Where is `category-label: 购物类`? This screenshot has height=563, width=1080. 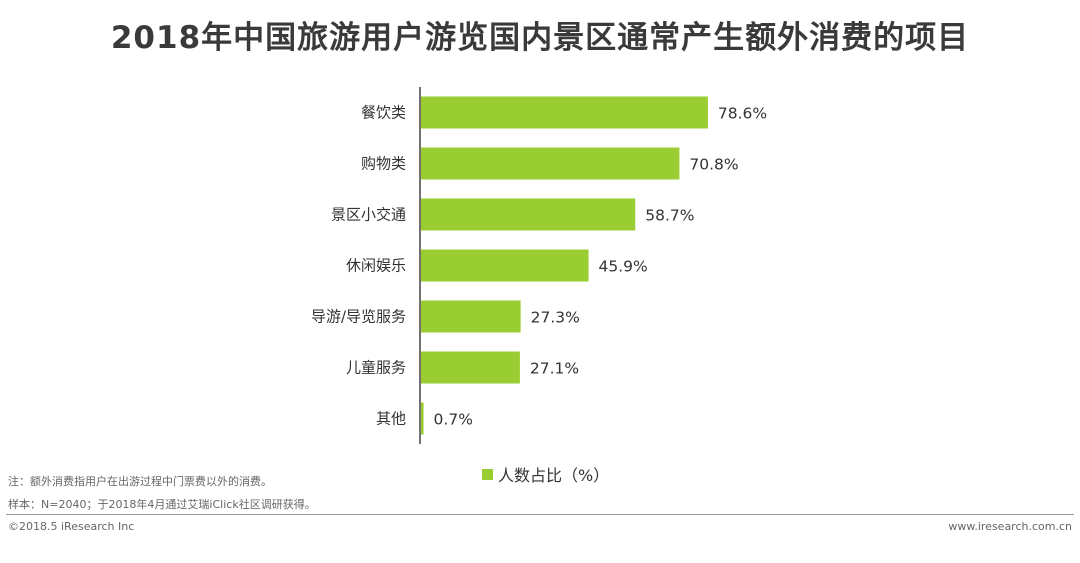 category-label: 购物类 is located at coordinates (383, 164).